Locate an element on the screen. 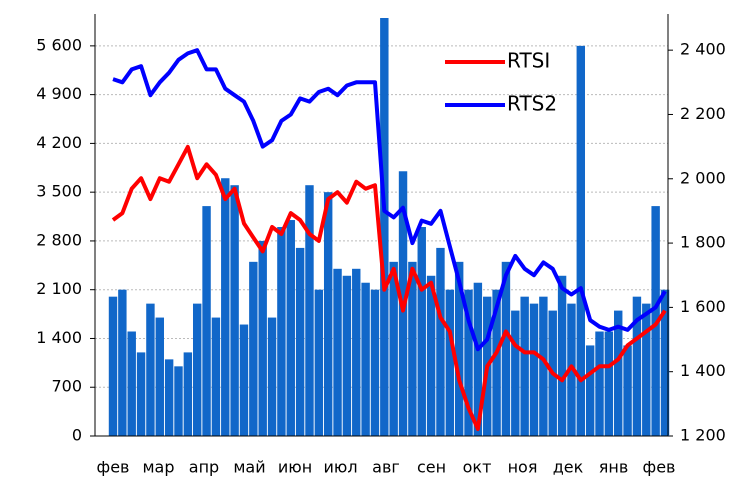 The width and height of the screenshot is (740, 478). y-tick-label: 4 200 is located at coordinates (59, 142).